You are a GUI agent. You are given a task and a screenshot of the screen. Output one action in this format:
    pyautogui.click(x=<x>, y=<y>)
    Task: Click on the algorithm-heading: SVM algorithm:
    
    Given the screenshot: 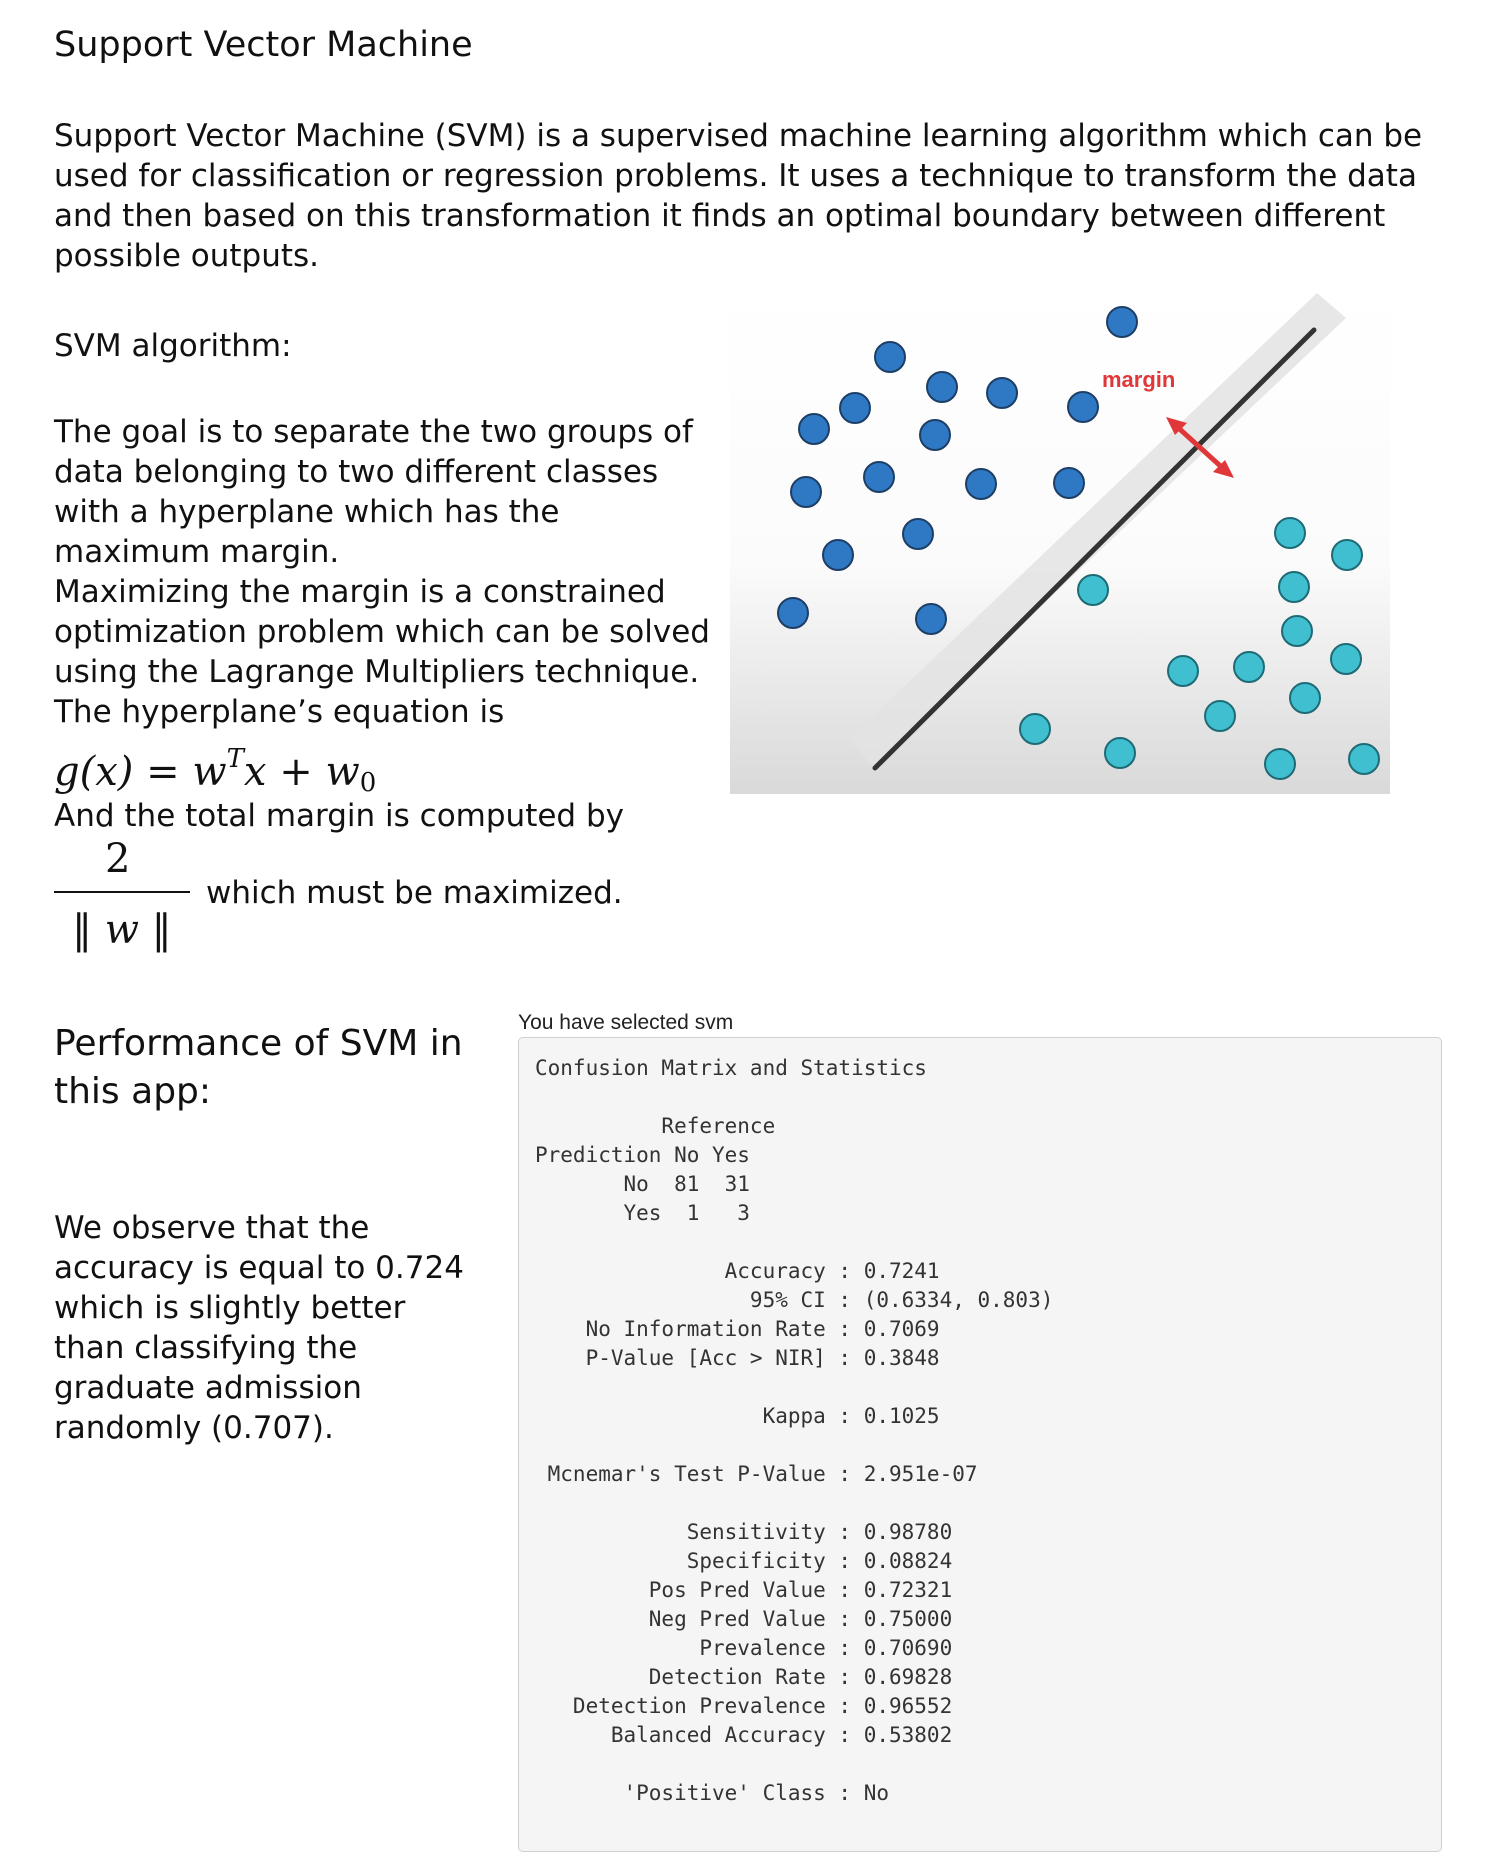 What is the action you would take?
    pyautogui.click(x=173, y=346)
    